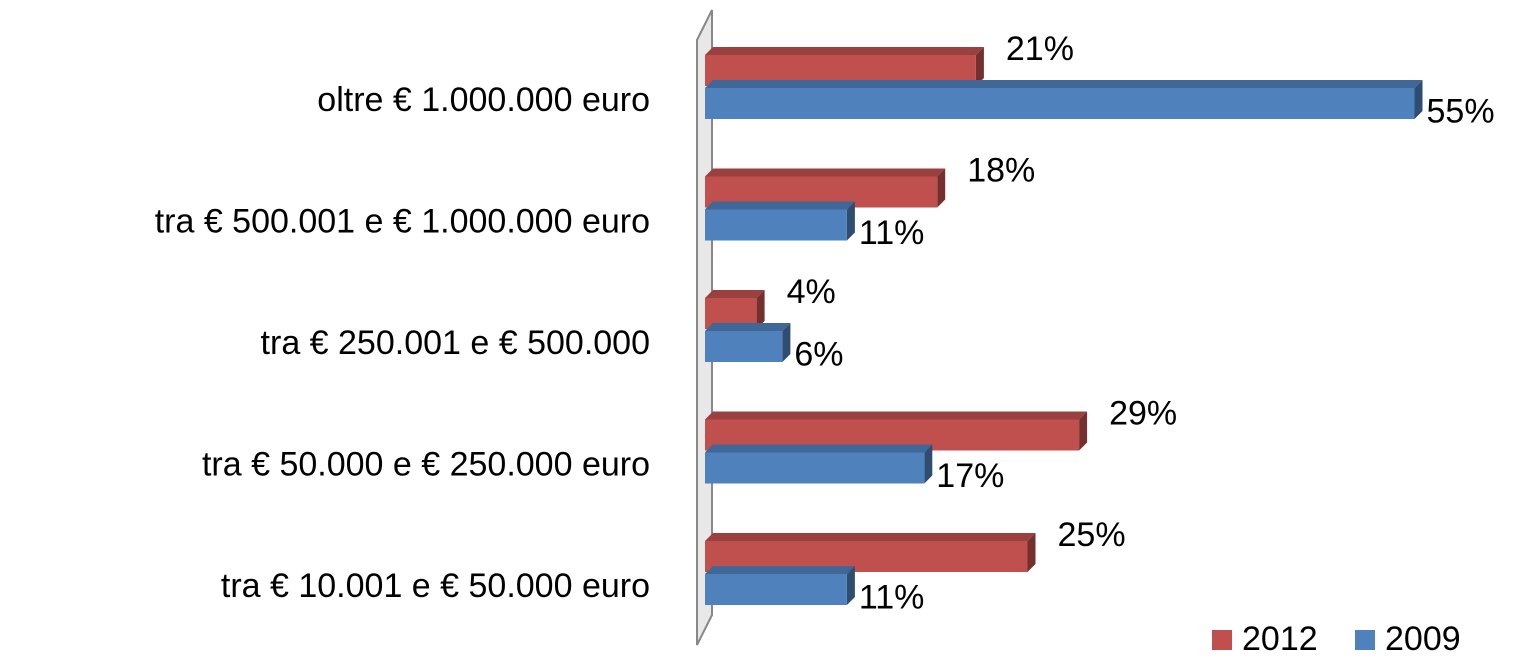  What do you see at coordinates (970, 476) in the screenshot?
I see `data-label: 17%` at bounding box center [970, 476].